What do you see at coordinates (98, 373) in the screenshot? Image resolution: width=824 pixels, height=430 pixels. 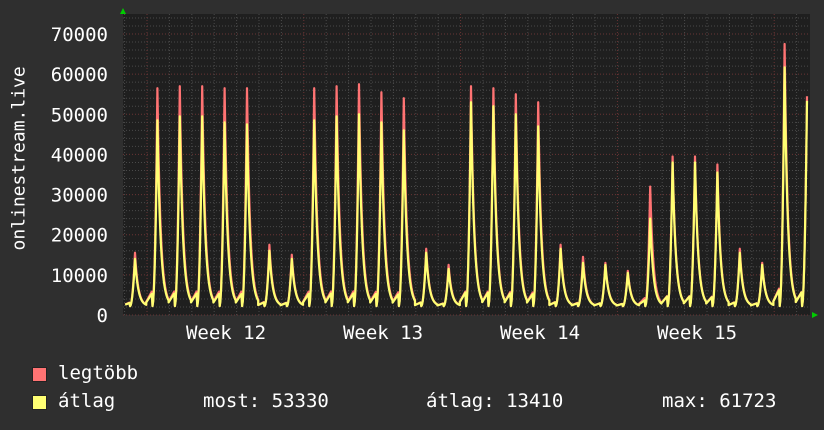 I see `legend-max: legtöbb` at bounding box center [98, 373].